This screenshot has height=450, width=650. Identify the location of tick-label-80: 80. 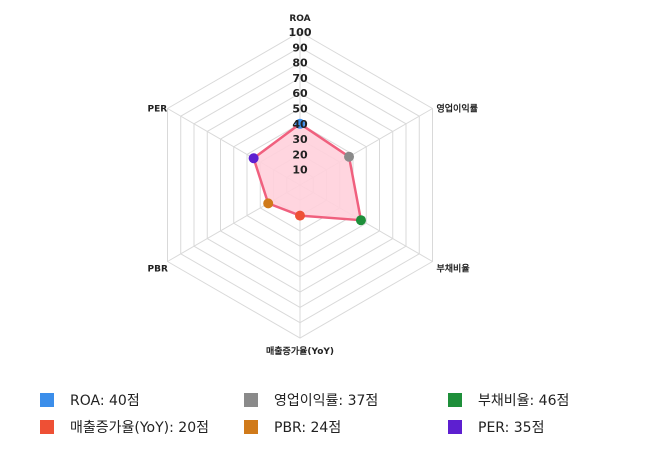
(300, 63).